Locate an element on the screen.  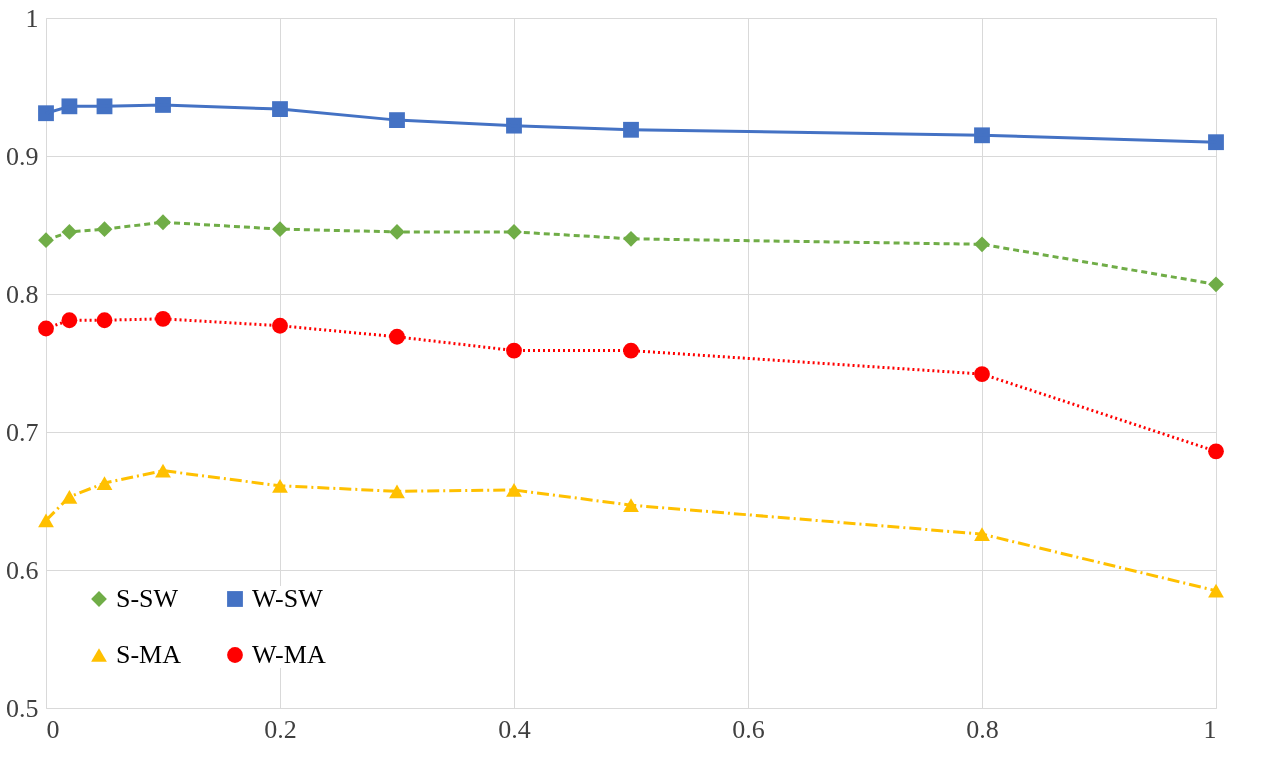
x-tick-label: 0 is located at coordinates (53, 729).